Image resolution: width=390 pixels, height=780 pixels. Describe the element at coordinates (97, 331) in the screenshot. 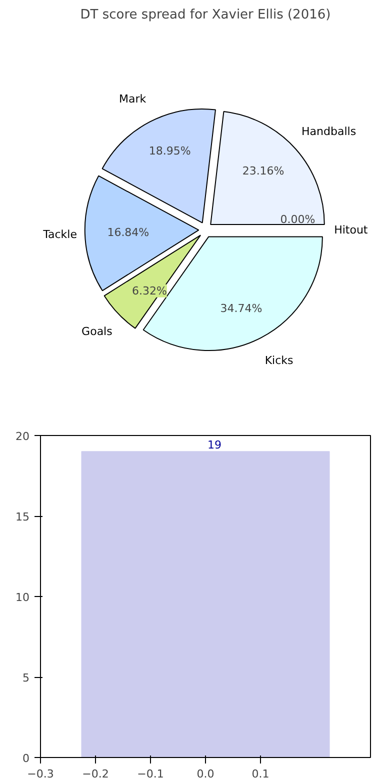

I see `slice-label: Goals` at that location.